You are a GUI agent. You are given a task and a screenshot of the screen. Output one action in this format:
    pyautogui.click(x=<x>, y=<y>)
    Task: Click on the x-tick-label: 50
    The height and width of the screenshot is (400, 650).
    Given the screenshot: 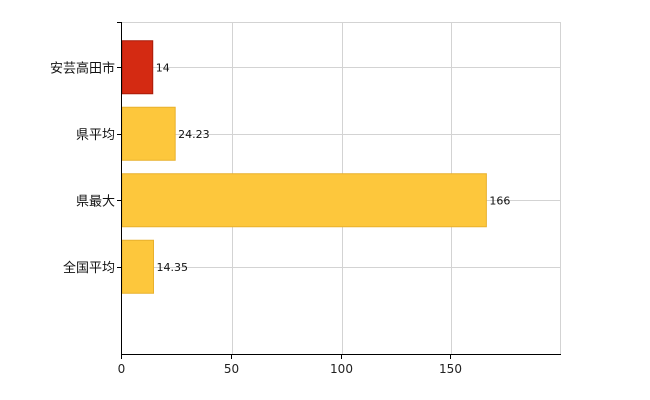 What is the action you would take?
    pyautogui.click(x=231, y=369)
    